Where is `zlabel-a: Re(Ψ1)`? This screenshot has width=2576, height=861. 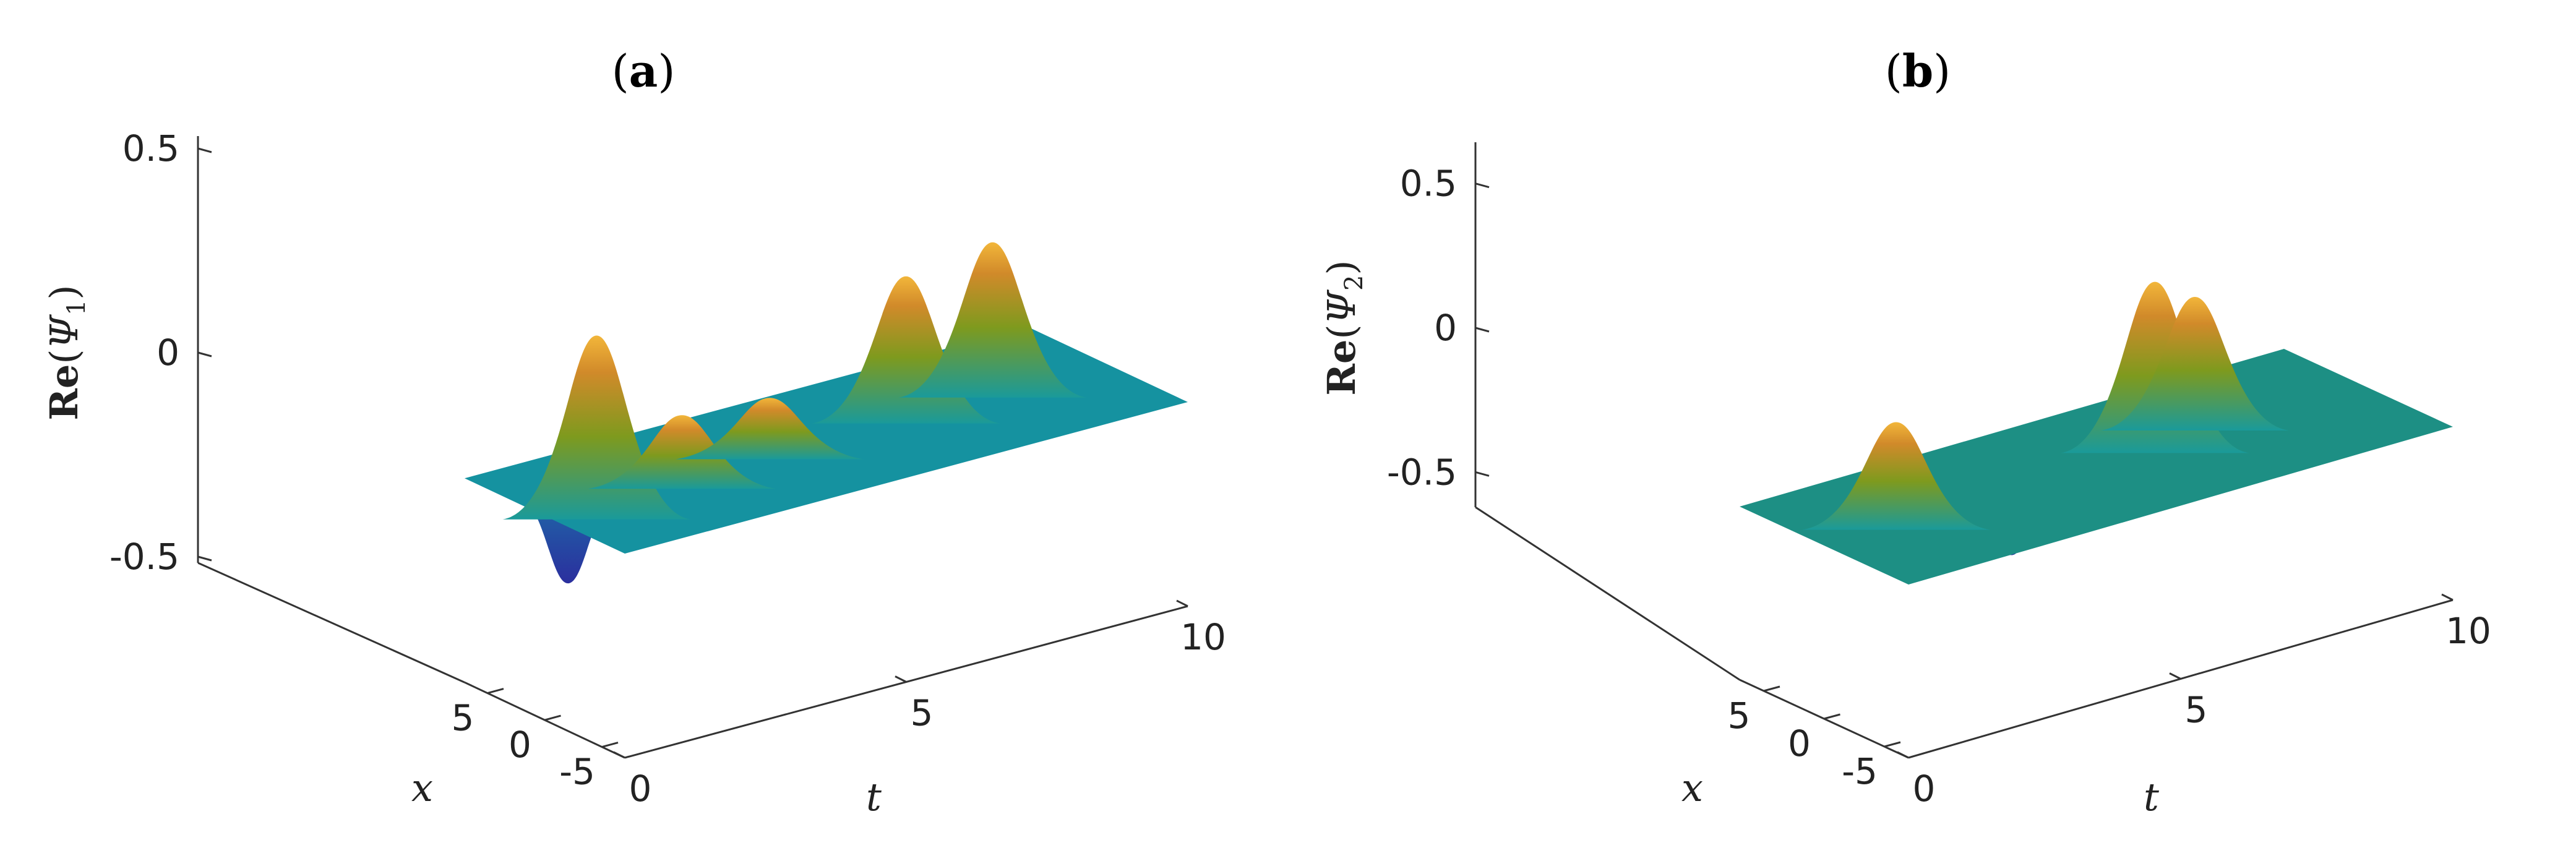
zlabel-a: Re(Ψ1) is located at coordinates (66, 352).